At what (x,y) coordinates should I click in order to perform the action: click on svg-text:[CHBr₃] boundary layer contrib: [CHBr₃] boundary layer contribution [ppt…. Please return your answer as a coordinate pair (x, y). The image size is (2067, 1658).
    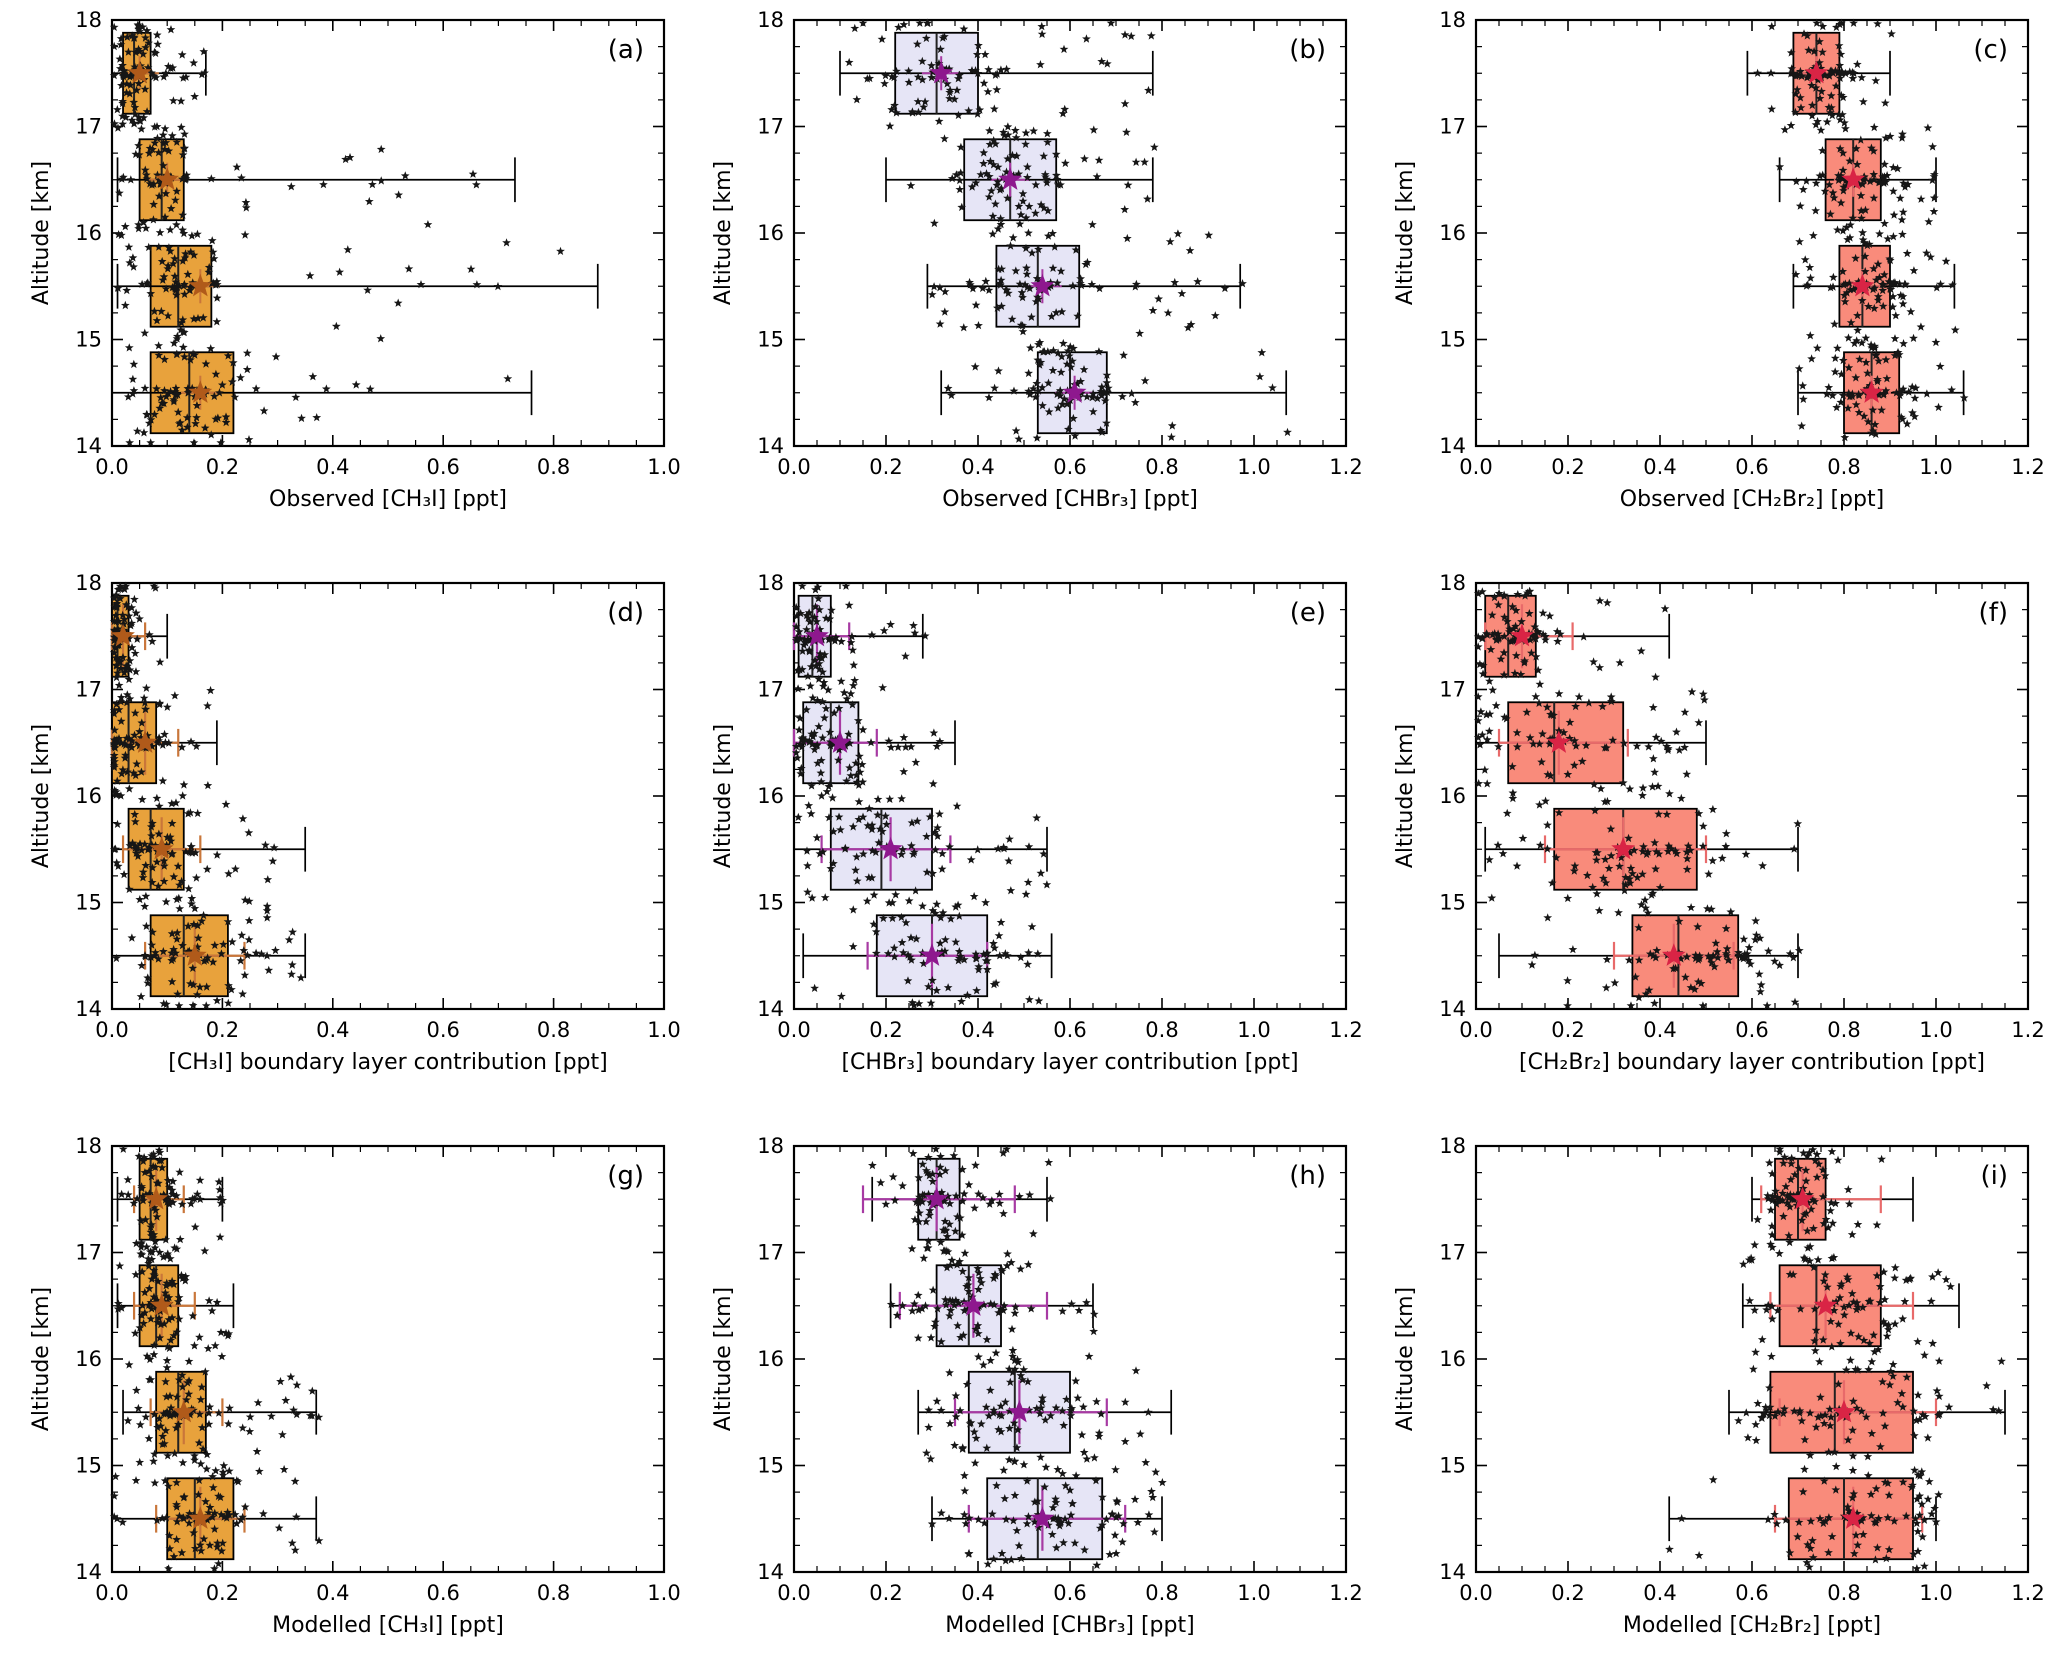
    Looking at the image, I should click on (1069, 1062).